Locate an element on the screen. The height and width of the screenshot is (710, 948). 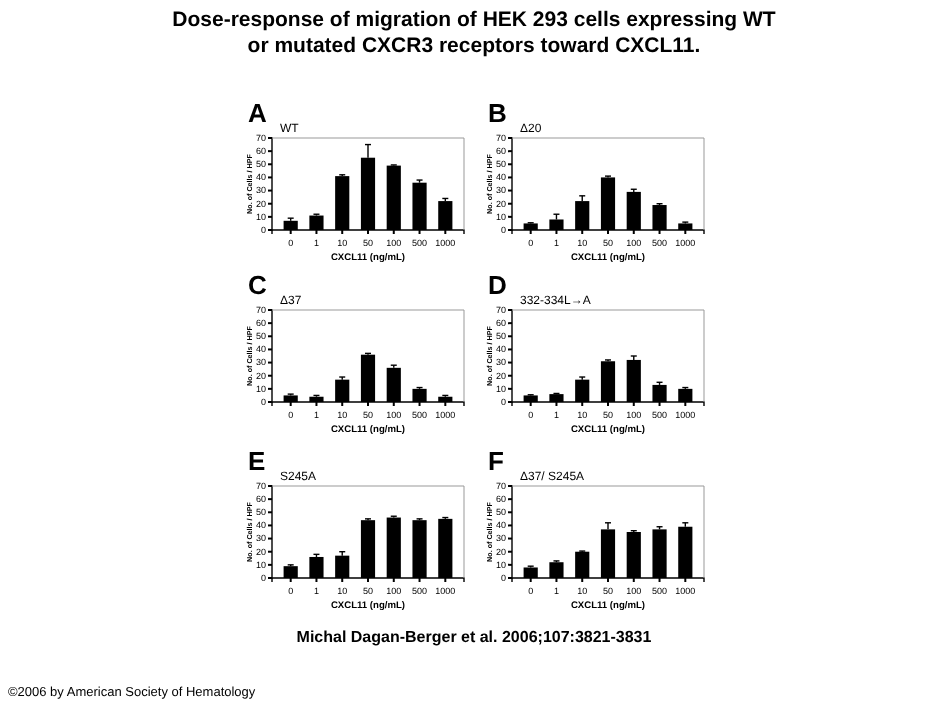
chart-title: D is located at coordinates (497, 285).